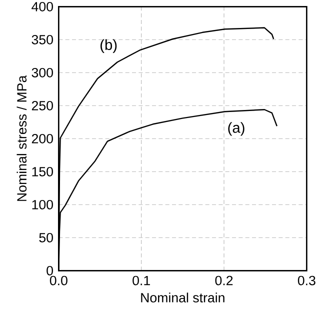 The height and width of the screenshot is (320, 320). Describe the element at coordinates (42, 171) in the screenshot. I see `y-tick-label: 150` at that location.